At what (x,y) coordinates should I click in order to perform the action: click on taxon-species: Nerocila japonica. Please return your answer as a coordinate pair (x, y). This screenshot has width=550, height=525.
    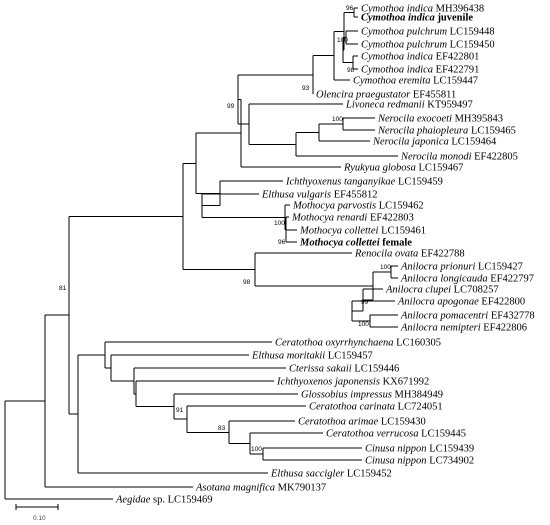
    Looking at the image, I should click on (410, 142).